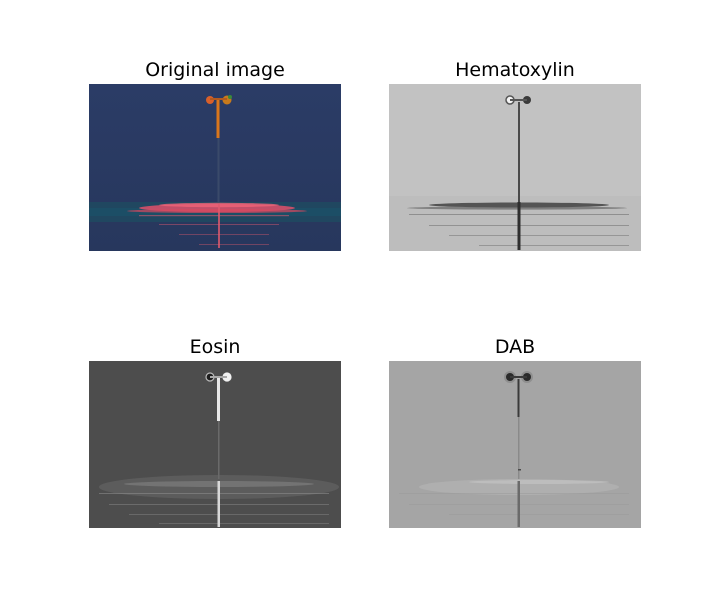  What do you see at coordinates (215, 167) in the screenshot?
I see `original-image-panel` at bounding box center [215, 167].